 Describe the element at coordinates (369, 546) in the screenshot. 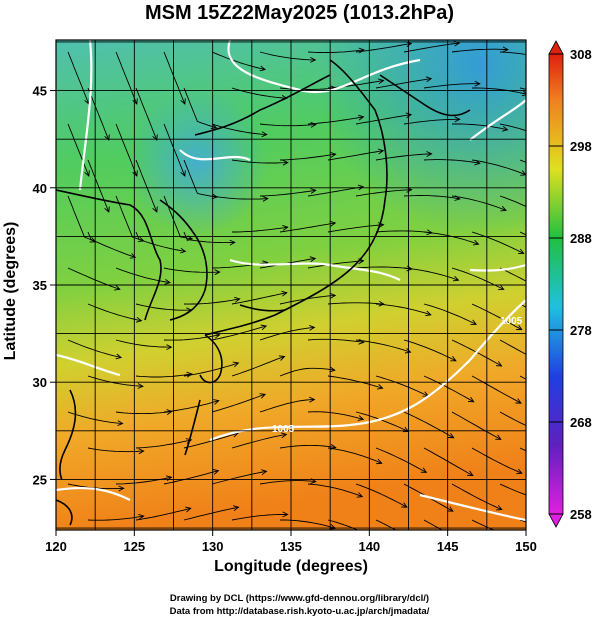

I see `x-tick-label: 140` at that location.